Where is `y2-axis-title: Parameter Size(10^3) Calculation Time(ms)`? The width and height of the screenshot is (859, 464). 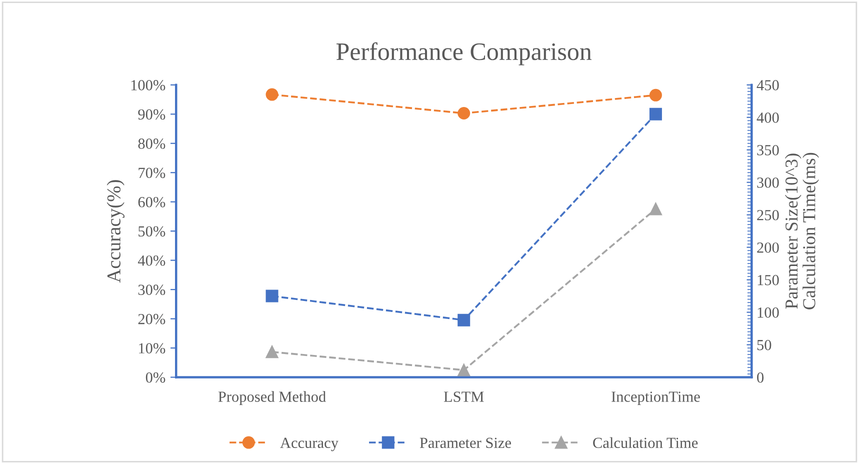 y2-axis-title: Parameter Size(10^3) Calculation Time(ms) is located at coordinates (801, 231).